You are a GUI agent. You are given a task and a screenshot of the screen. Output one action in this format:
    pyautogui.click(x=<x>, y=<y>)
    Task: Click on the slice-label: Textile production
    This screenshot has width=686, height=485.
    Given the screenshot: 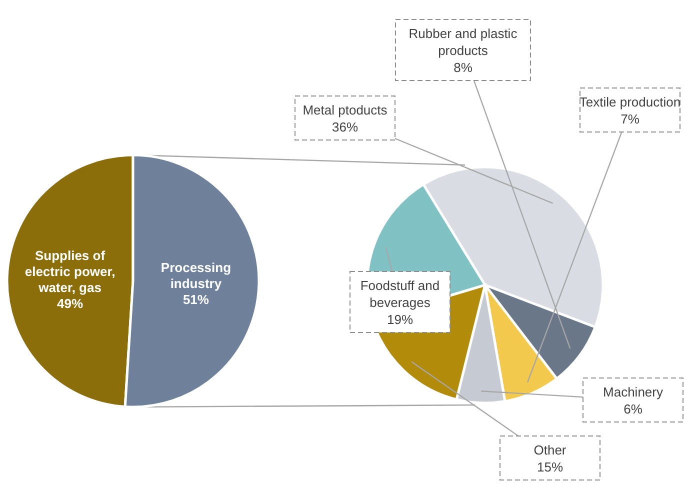 What is the action you would take?
    pyautogui.click(x=630, y=102)
    